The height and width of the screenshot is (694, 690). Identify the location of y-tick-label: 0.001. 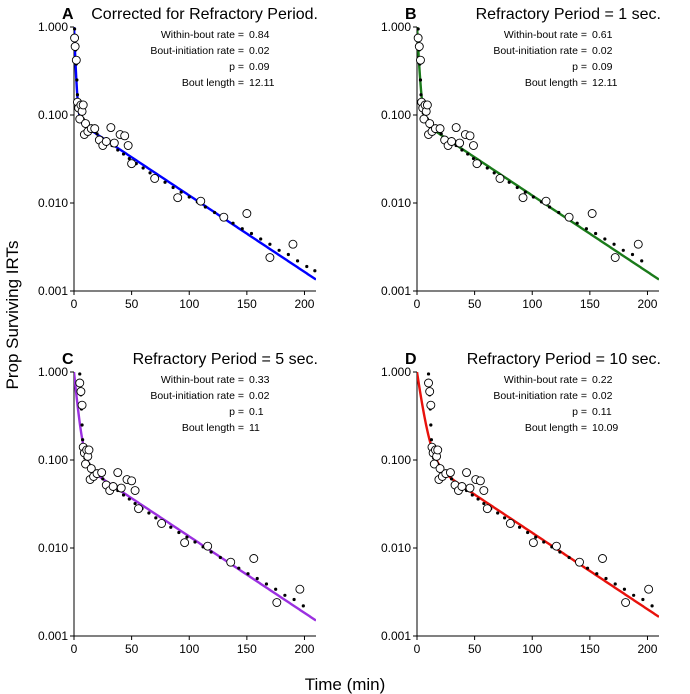
(396, 636).